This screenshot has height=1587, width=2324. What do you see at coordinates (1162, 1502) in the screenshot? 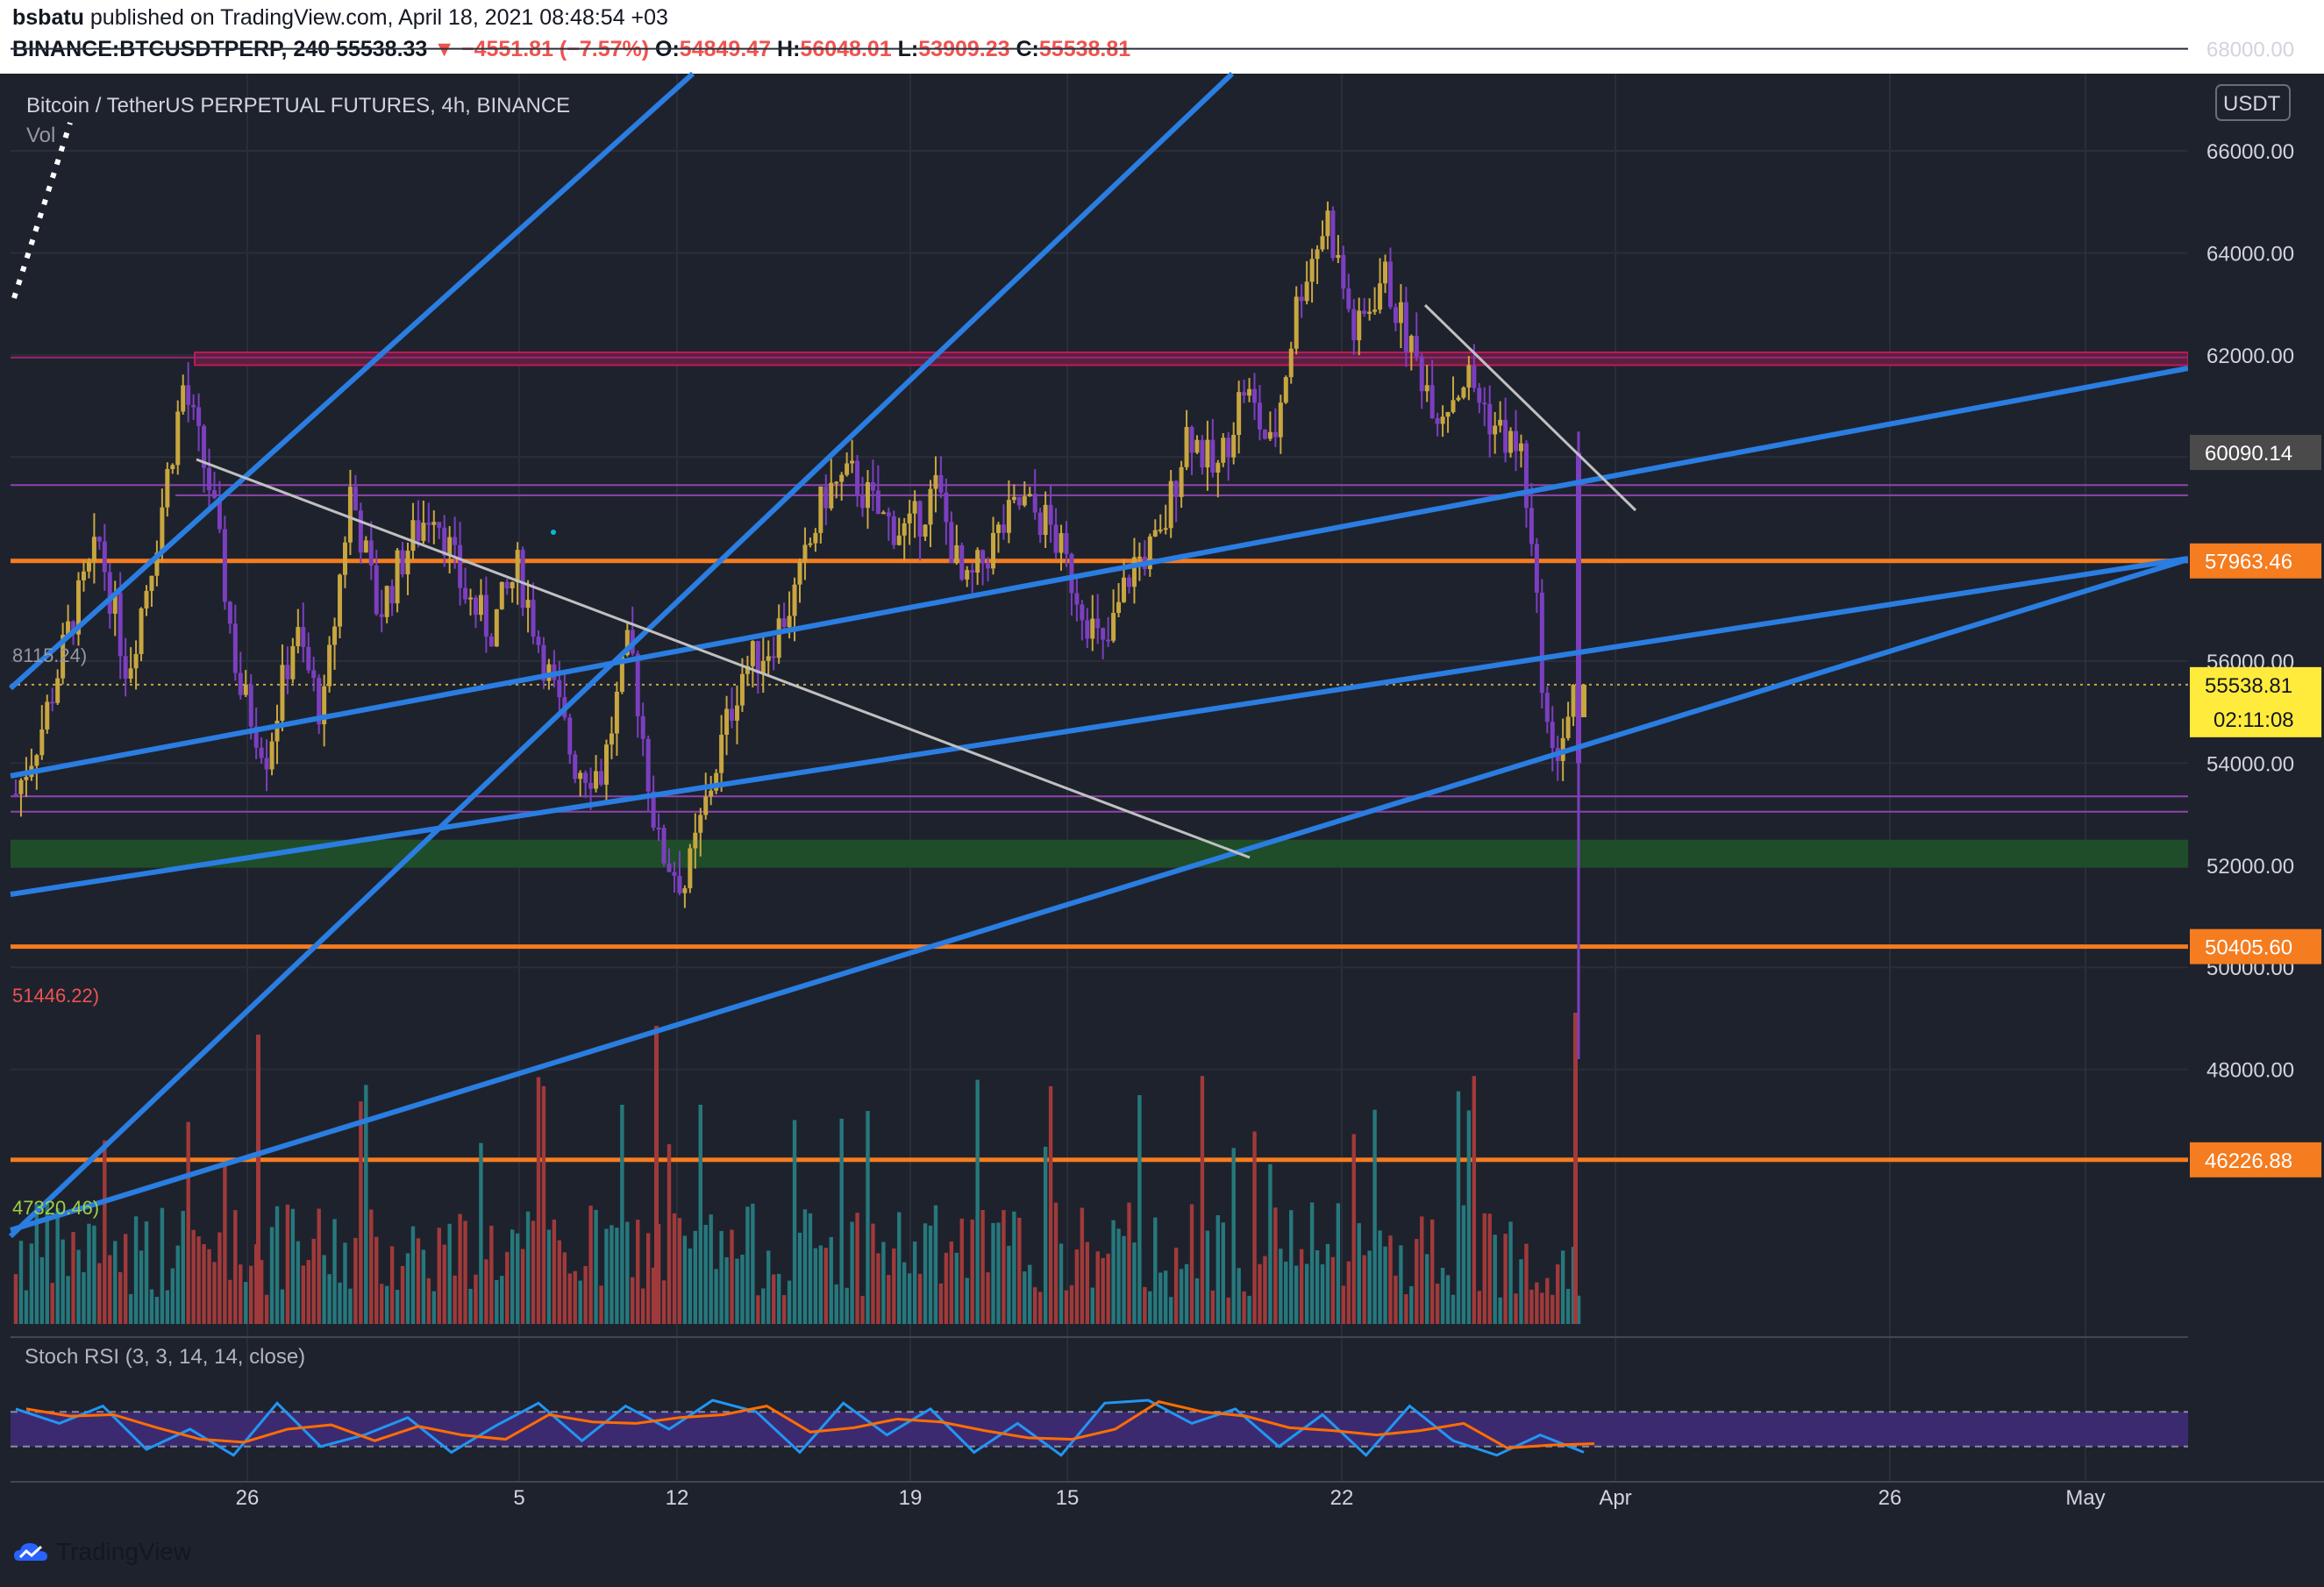
I see `time-axis: 15 22 26 Apr 5 12 19 26 May` at bounding box center [1162, 1502].